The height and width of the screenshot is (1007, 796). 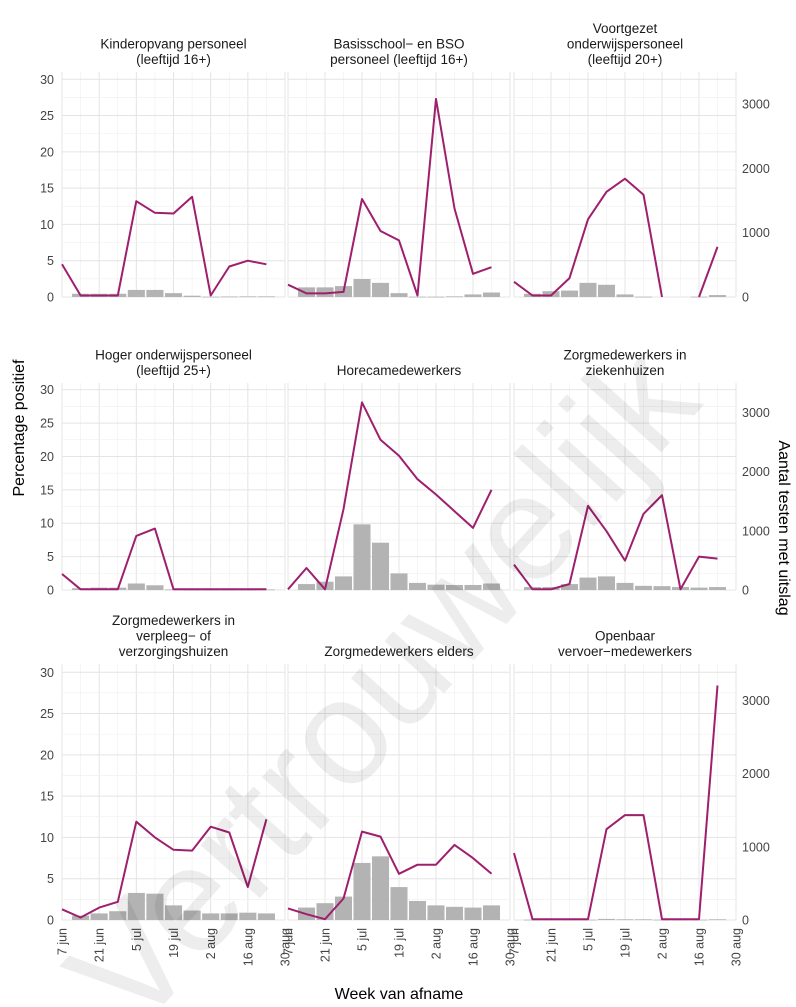 What do you see at coordinates (399, 44) in the screenshot?
I see `panel-title-line: Basisschool− en BSO` at bounding box center [399, 44].